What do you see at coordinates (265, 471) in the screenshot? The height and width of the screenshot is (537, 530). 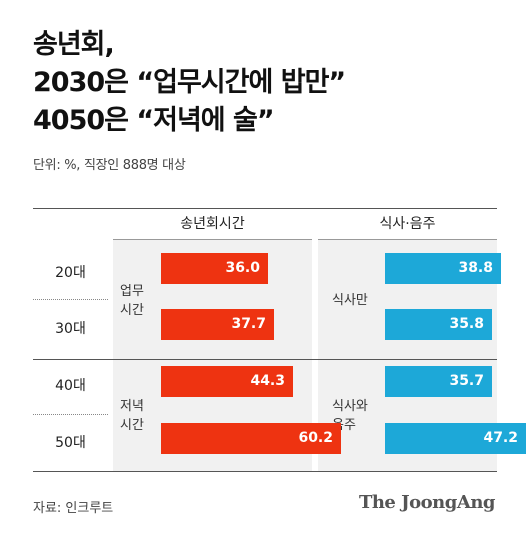 I see `table-bottom-rule` at bounding box center [265, 471].